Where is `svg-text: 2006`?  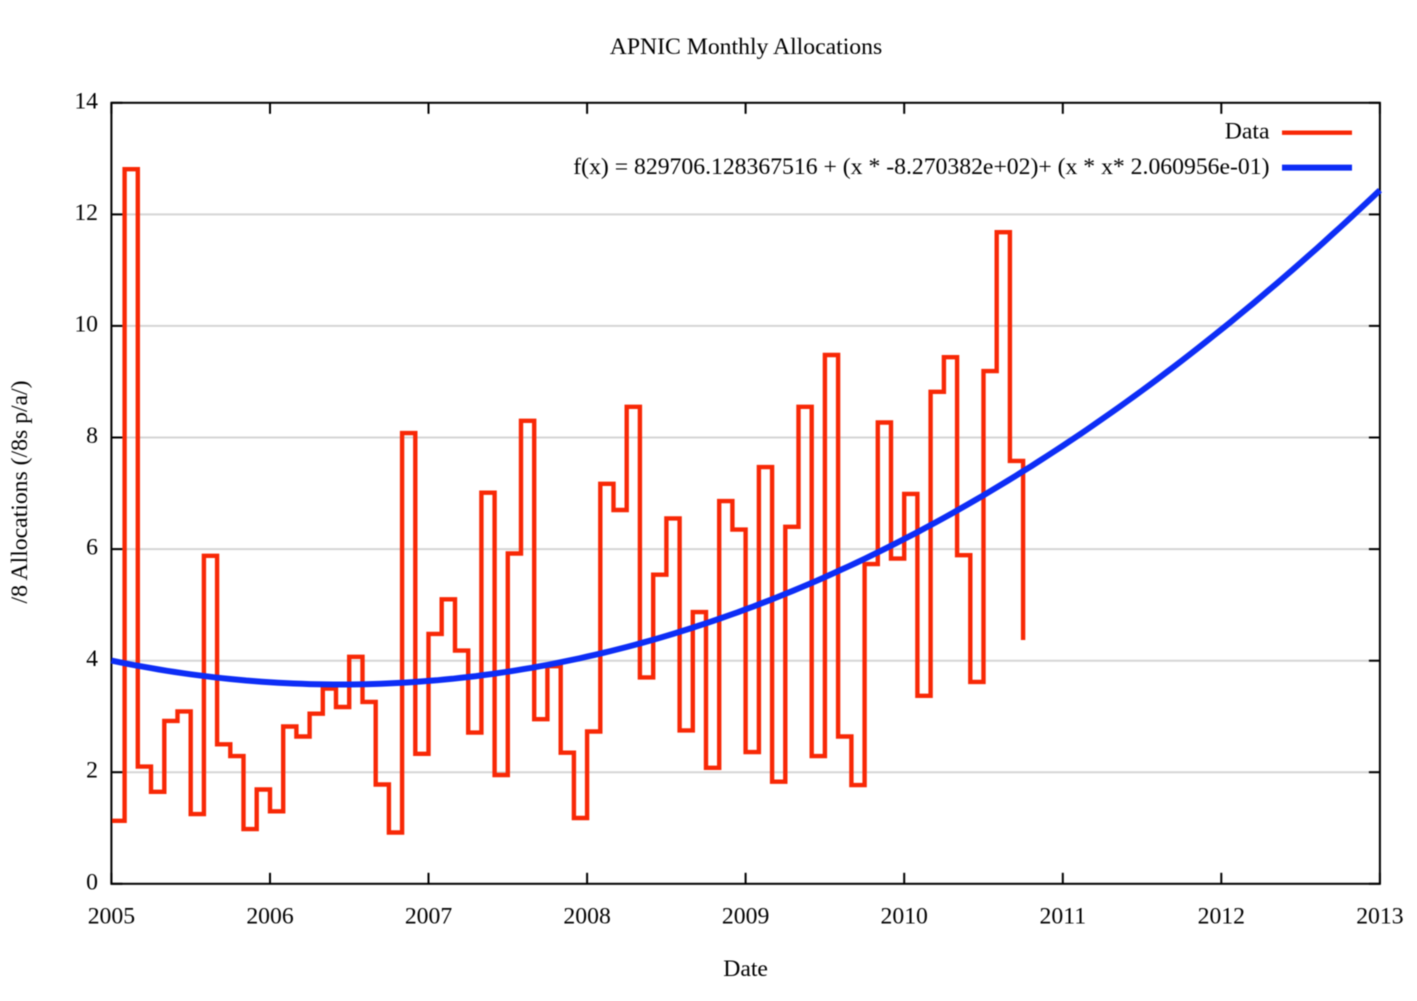
svg-text: 2006 is located at coordinates (270, 917).